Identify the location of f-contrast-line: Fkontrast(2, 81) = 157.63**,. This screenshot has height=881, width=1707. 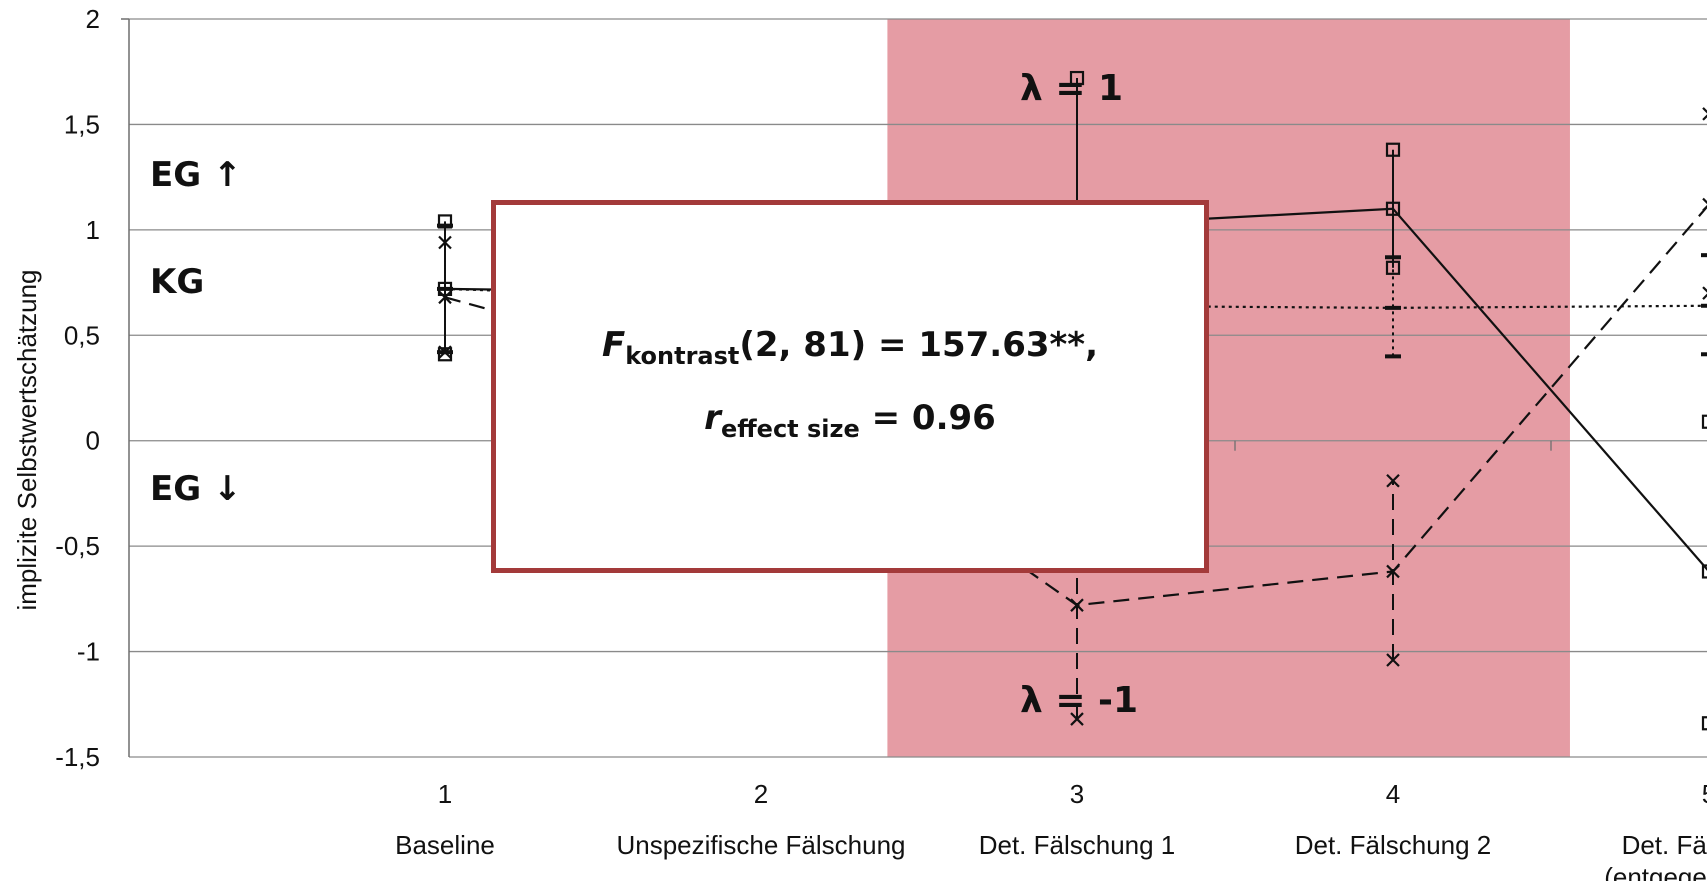
(850, 350).